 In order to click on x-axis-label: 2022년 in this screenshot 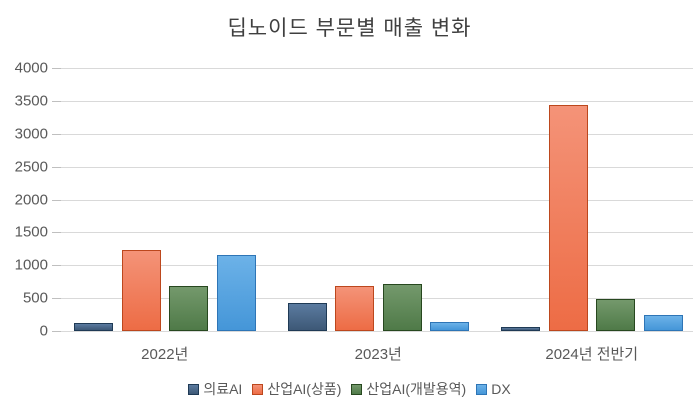, I will do `click(165, 354)`.